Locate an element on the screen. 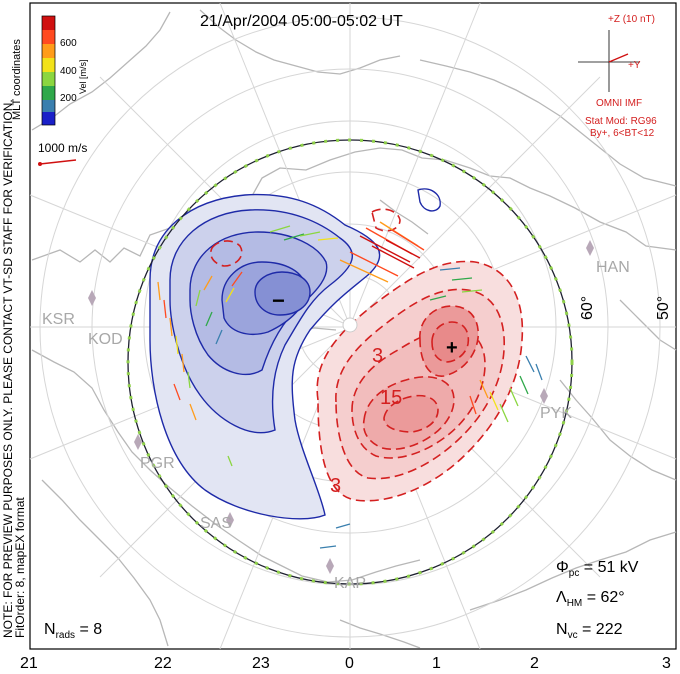 The width and height of the screenshot is (680, 674). station-label: PGR is located at coordinates (157, 463).